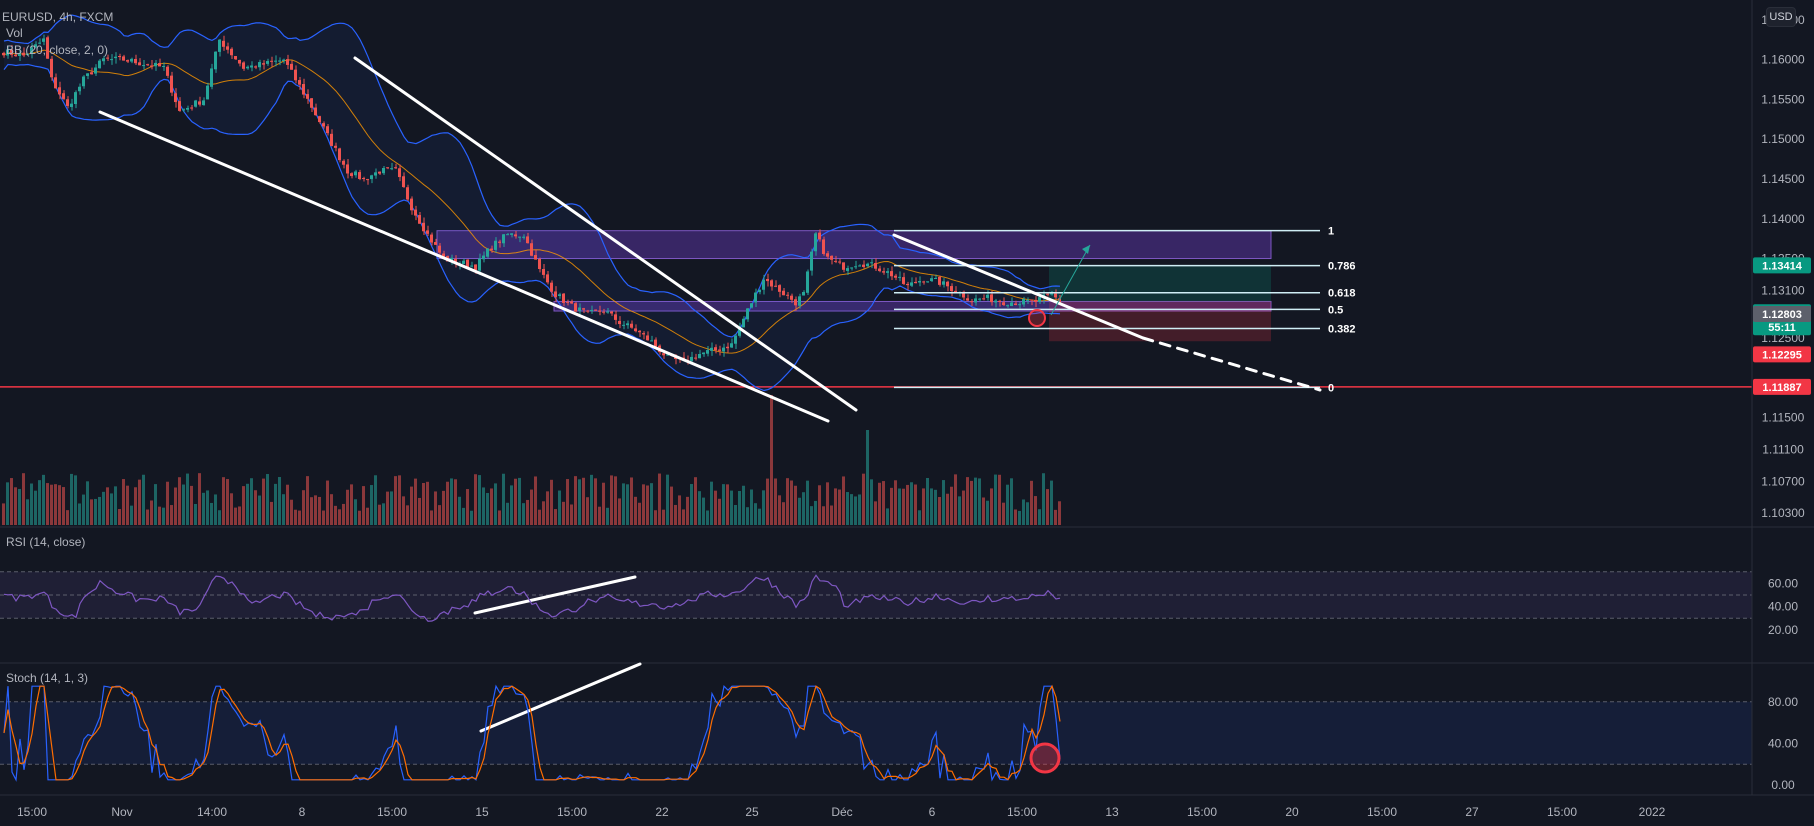  Describe the element at coordinates (1783, 743) in the screenshot. I see `stoch-tick-label: 40.00` at that location.